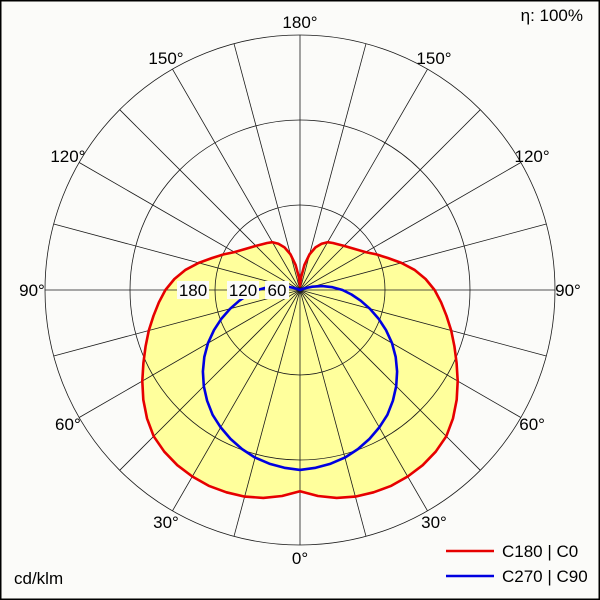  I want to click on gamma-label-30-right: 30°, so click(434, 522).